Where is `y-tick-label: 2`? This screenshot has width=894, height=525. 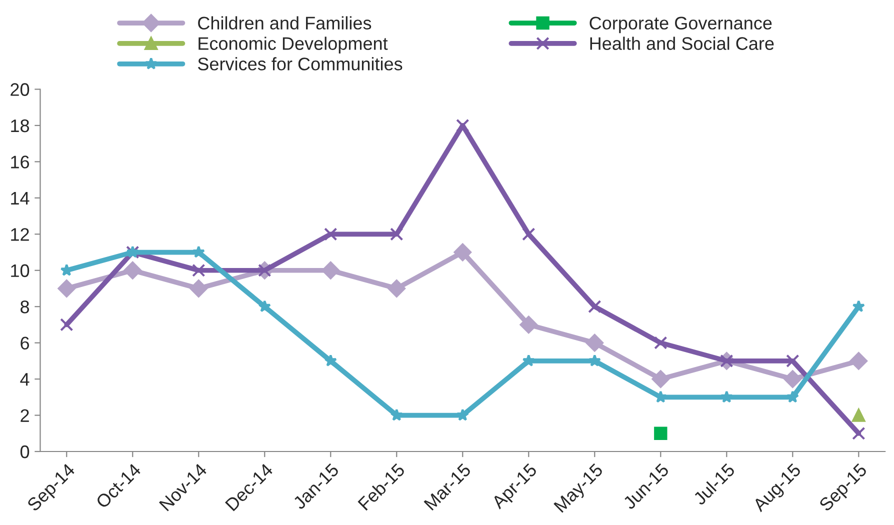
y-tick-label: 2 is located at coordinates (24, 415).